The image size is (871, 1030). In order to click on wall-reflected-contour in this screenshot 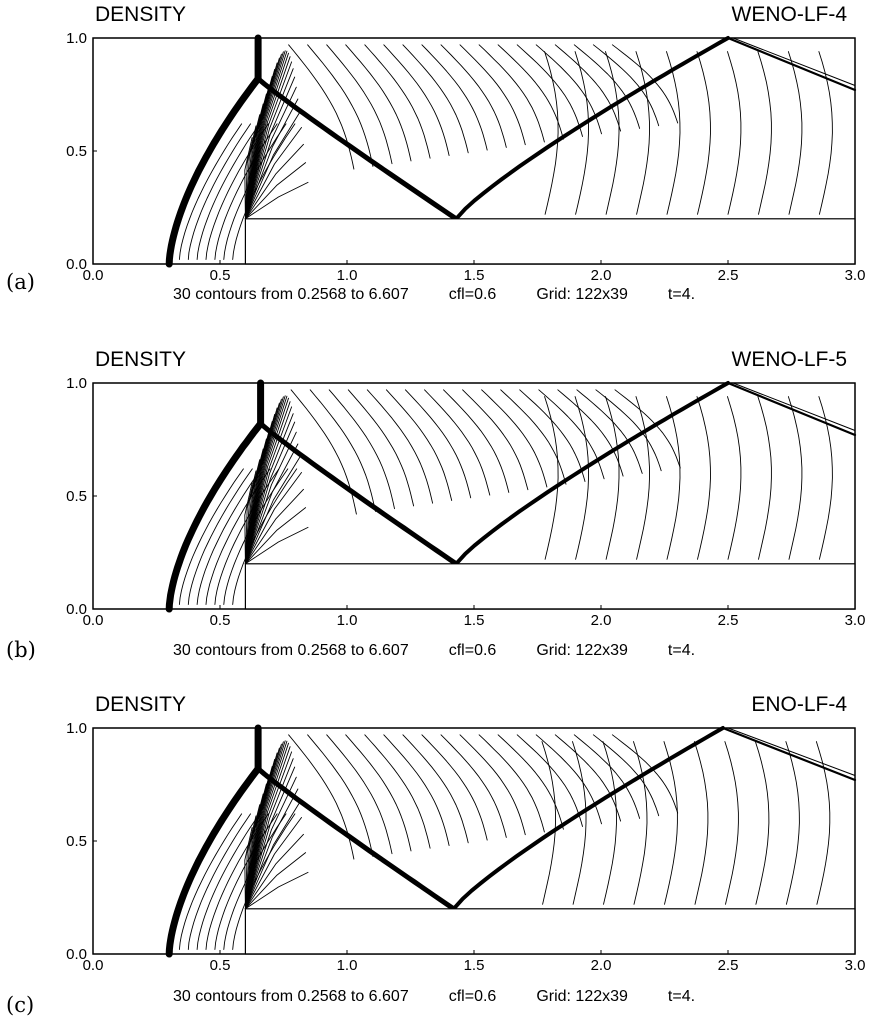, I will do `click(794, 61)`.